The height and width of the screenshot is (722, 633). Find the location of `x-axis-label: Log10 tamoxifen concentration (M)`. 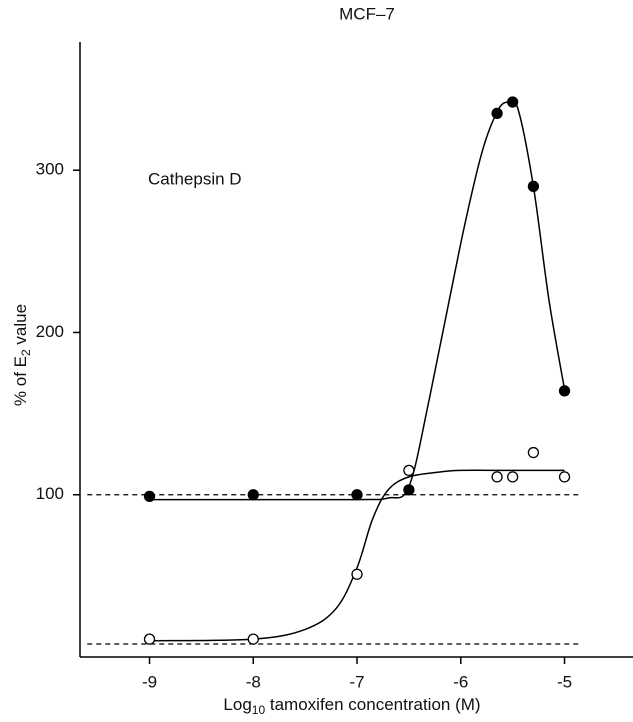

x-axis-label: Log10 tamoxifen concentration (M) is located at coordinates (351, 706).